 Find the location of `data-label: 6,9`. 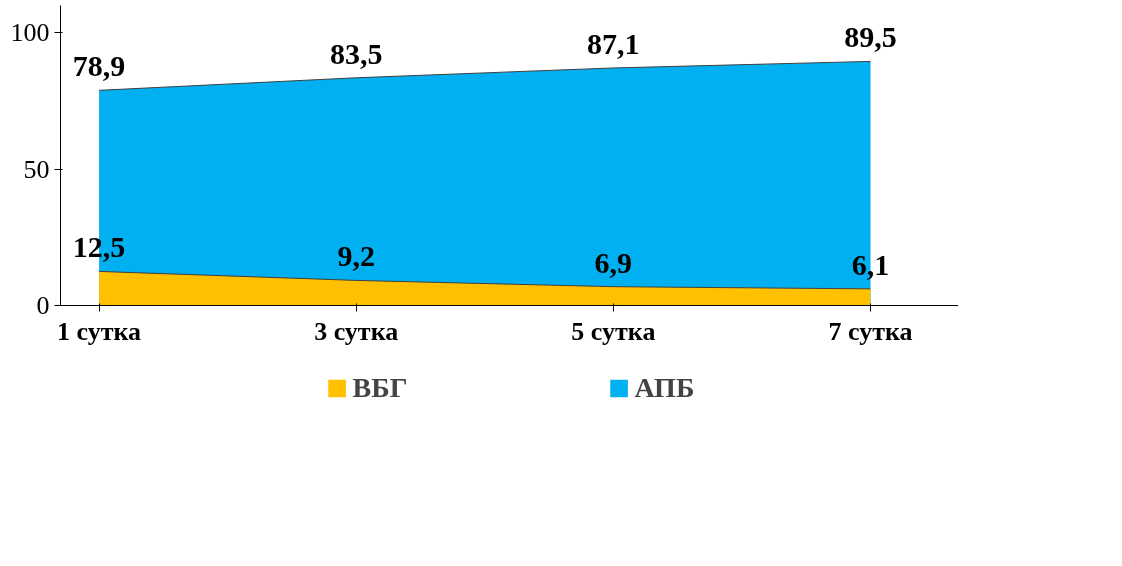

data-label: 6,9 is located at coordinates (613, 262).